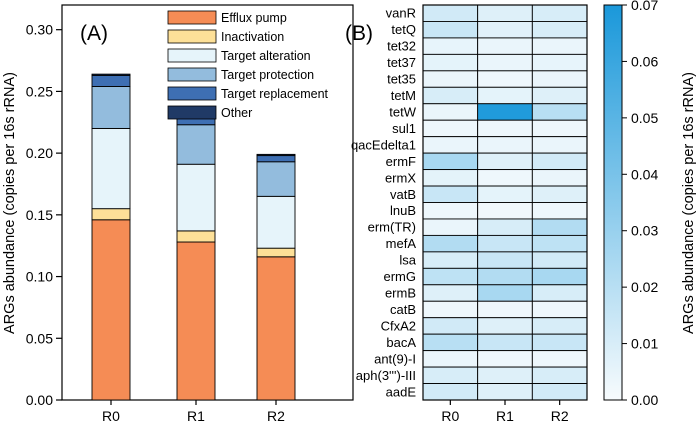 This screenshot has height=428, width=700. Describe the element at coordinates (398, 325) in the screenshot. I see `heatmap-row-label: CfxA2` at that location.